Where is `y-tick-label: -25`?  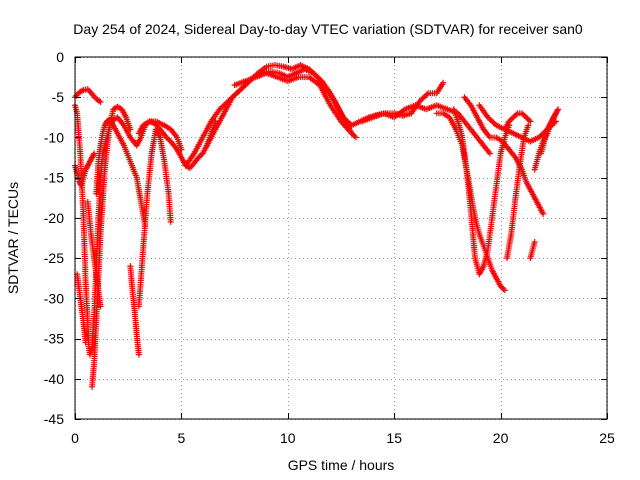 y-tick-label: -25 is located at coordinates (54, 258).